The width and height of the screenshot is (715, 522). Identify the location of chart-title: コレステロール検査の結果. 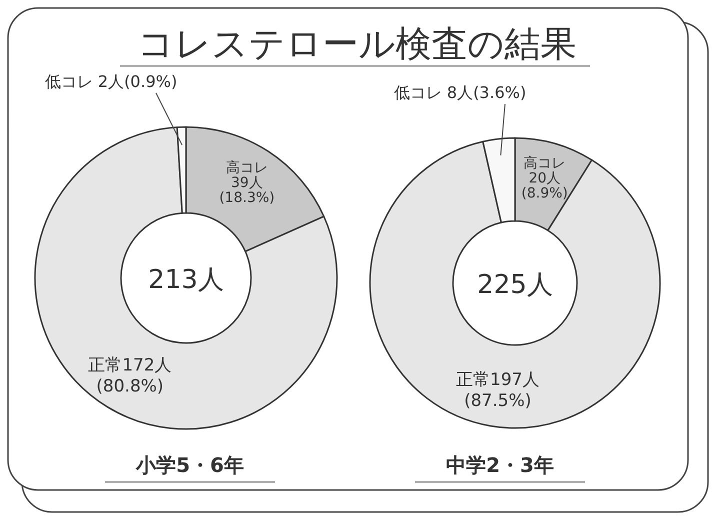
(357, 44).